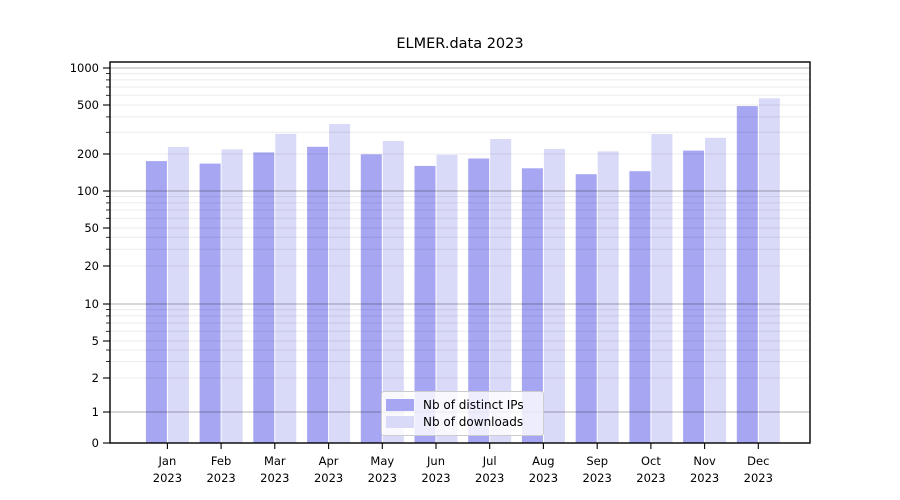 This screenshot has height=500, width=900. I want to click on x-tick-label-month: Feb, so click(221, 461).